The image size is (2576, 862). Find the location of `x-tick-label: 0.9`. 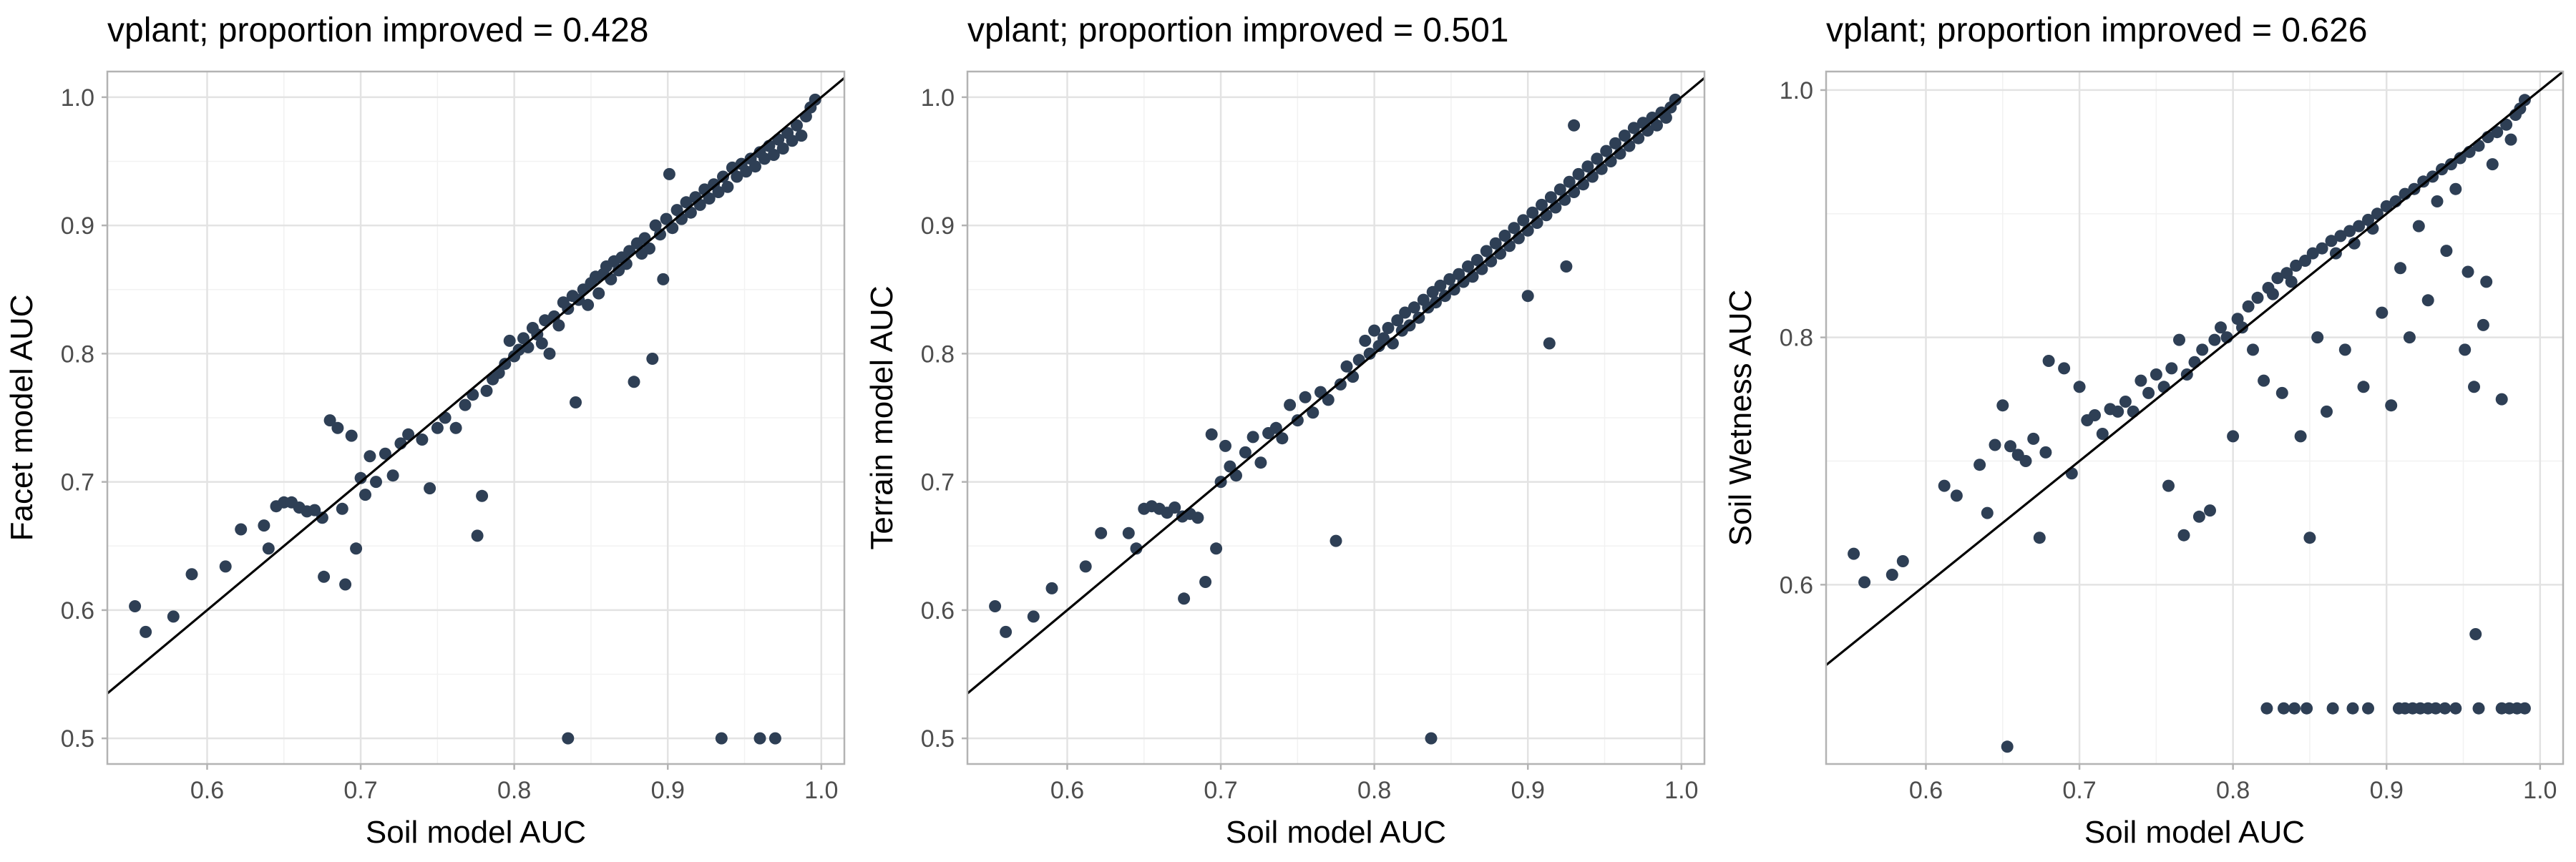

x-tick-label: 0.9 is located at coordinates (668, 791).